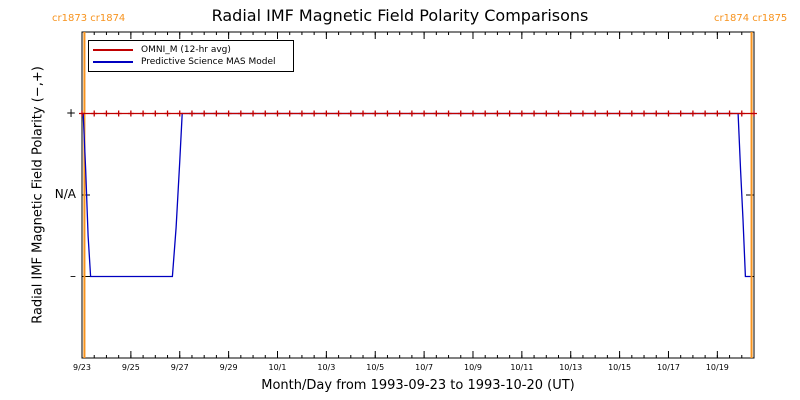  I want to click on x-tick-label: 10/9, so click(473, 367).